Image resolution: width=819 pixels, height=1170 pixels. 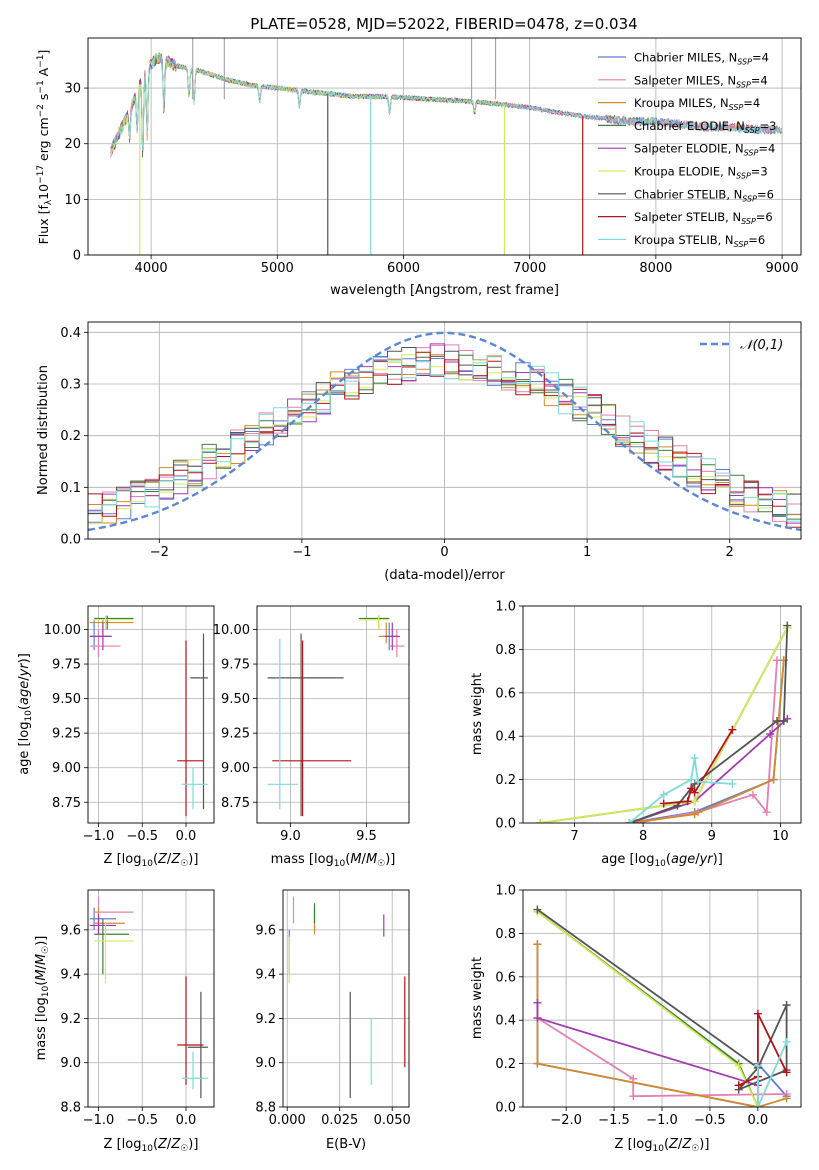 What do you see at coordinates (566, 1120) in the screenshot?
I see `x-tick-label: −2.0` at bounding box center [566, 1120].